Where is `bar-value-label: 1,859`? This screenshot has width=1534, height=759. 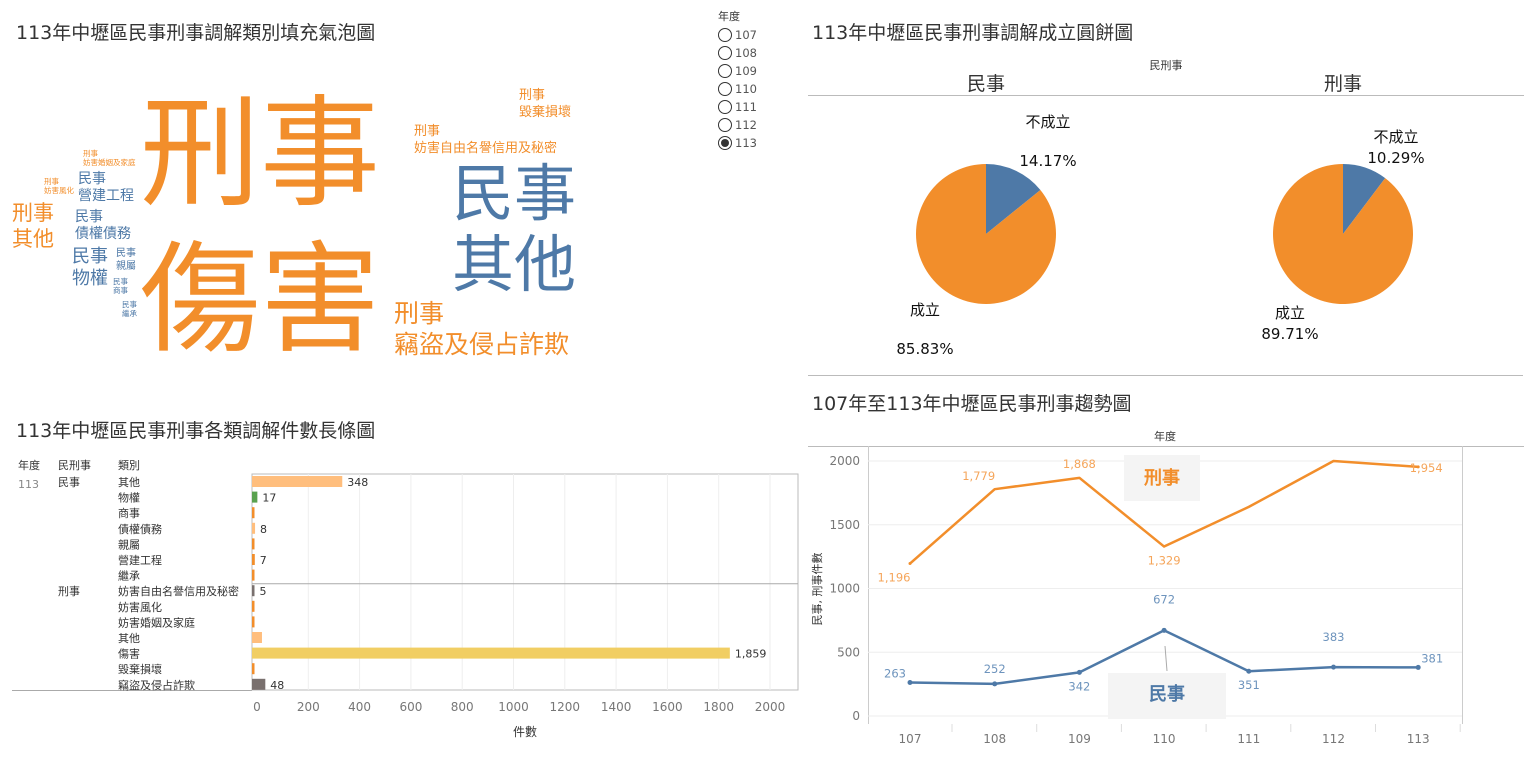 bar-value-label: 1,859 is located at coordinates (751, 654).